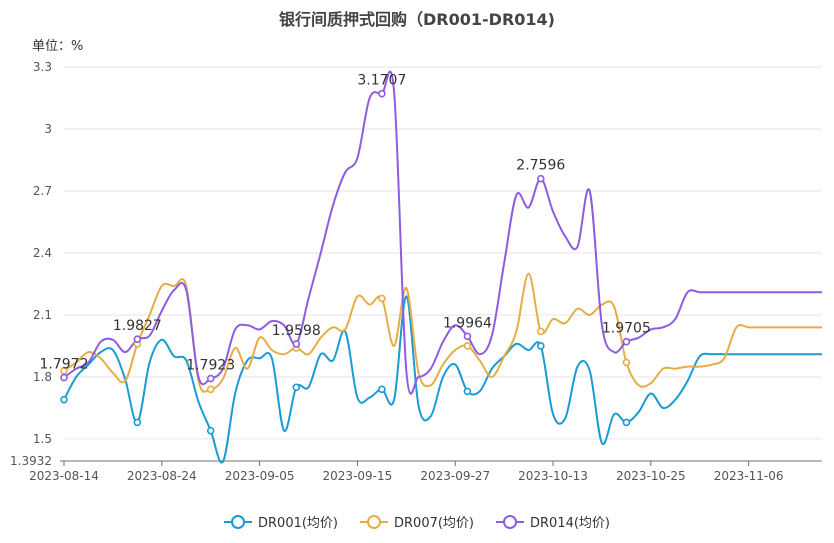 The image size is (834, 543). I want to click on unit-label: 单位：%, so click(58, 46).